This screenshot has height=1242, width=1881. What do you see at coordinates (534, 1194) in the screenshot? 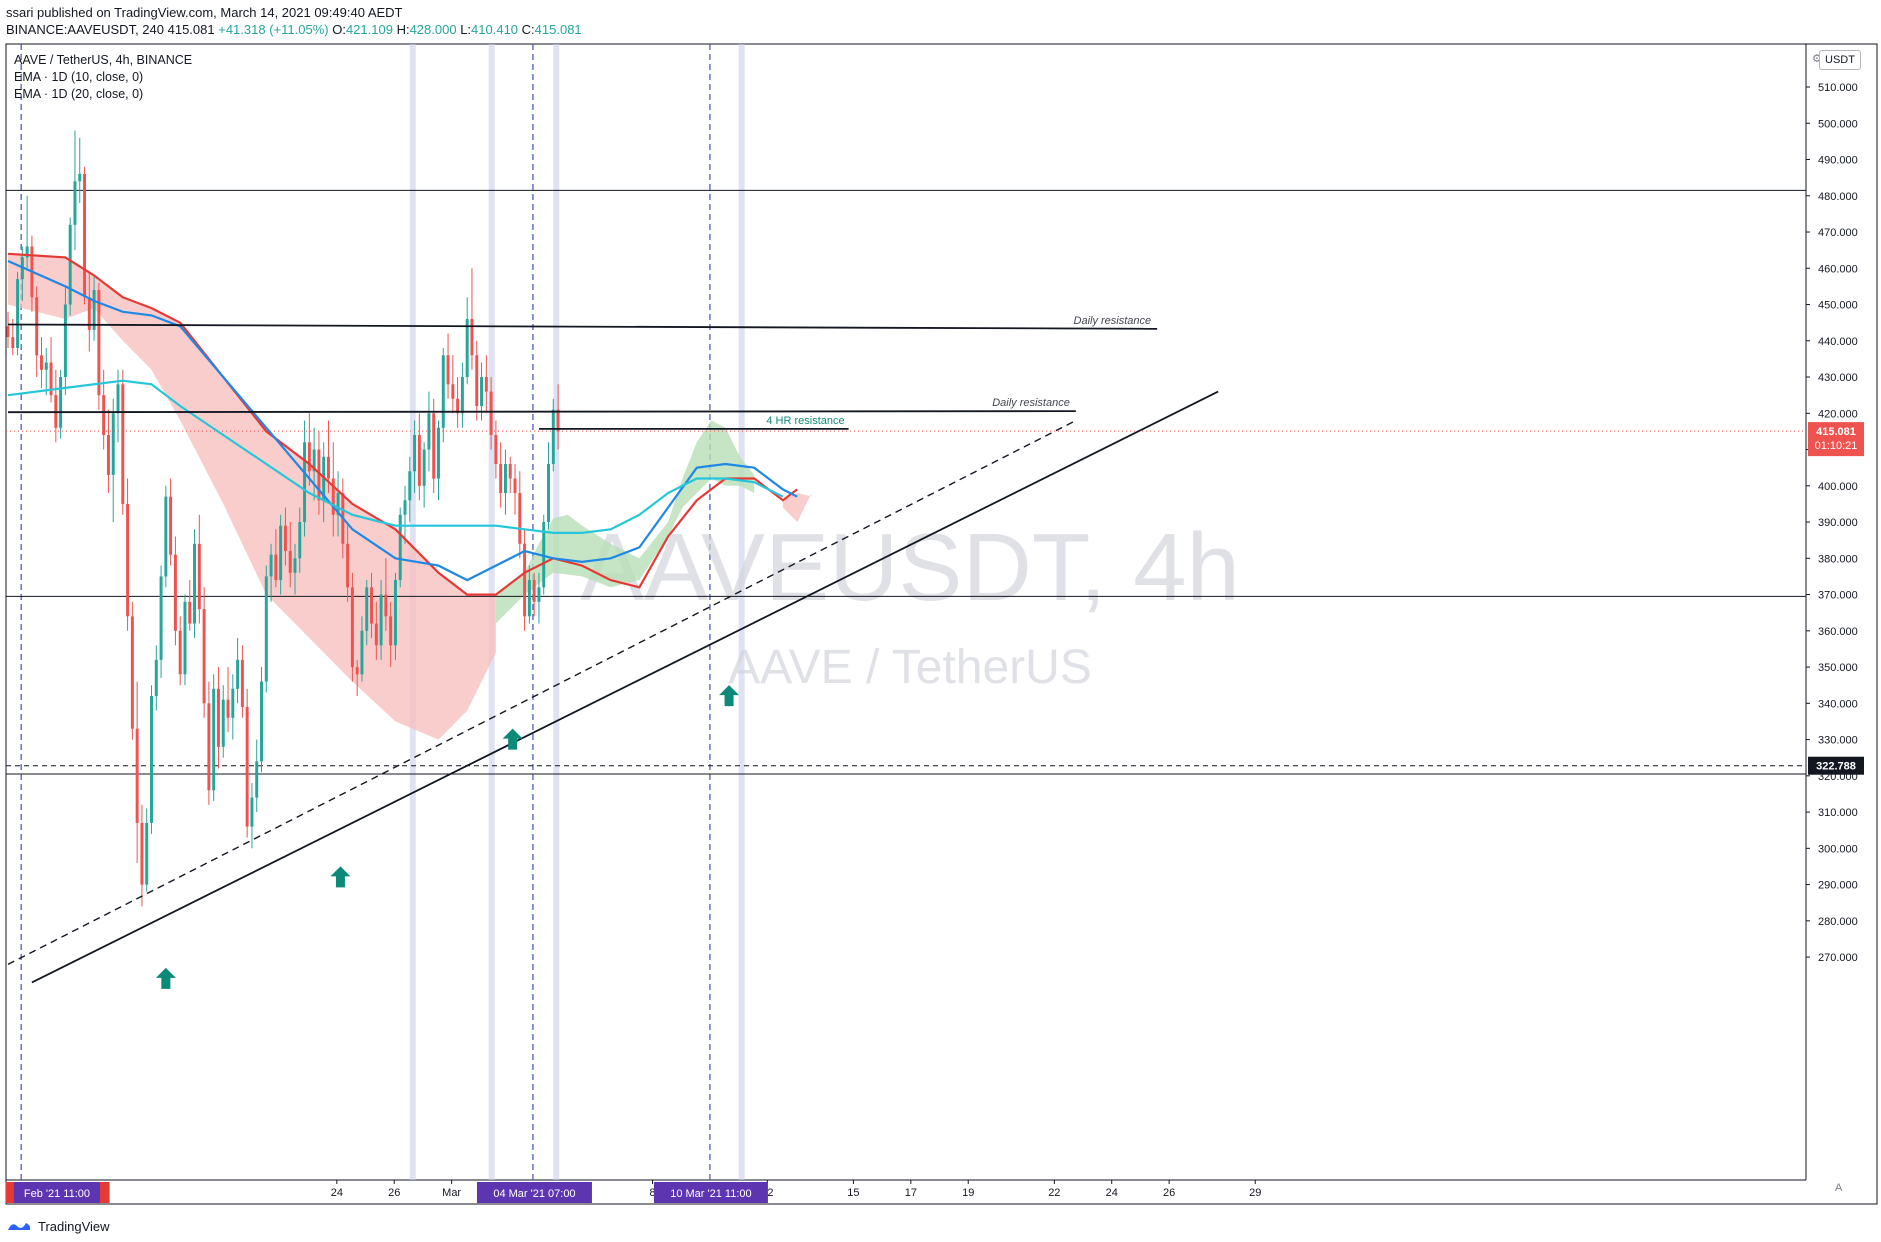
I see `x-highlight-label: 04 Mar '21 07:00` at bounding box center [534, 1194].